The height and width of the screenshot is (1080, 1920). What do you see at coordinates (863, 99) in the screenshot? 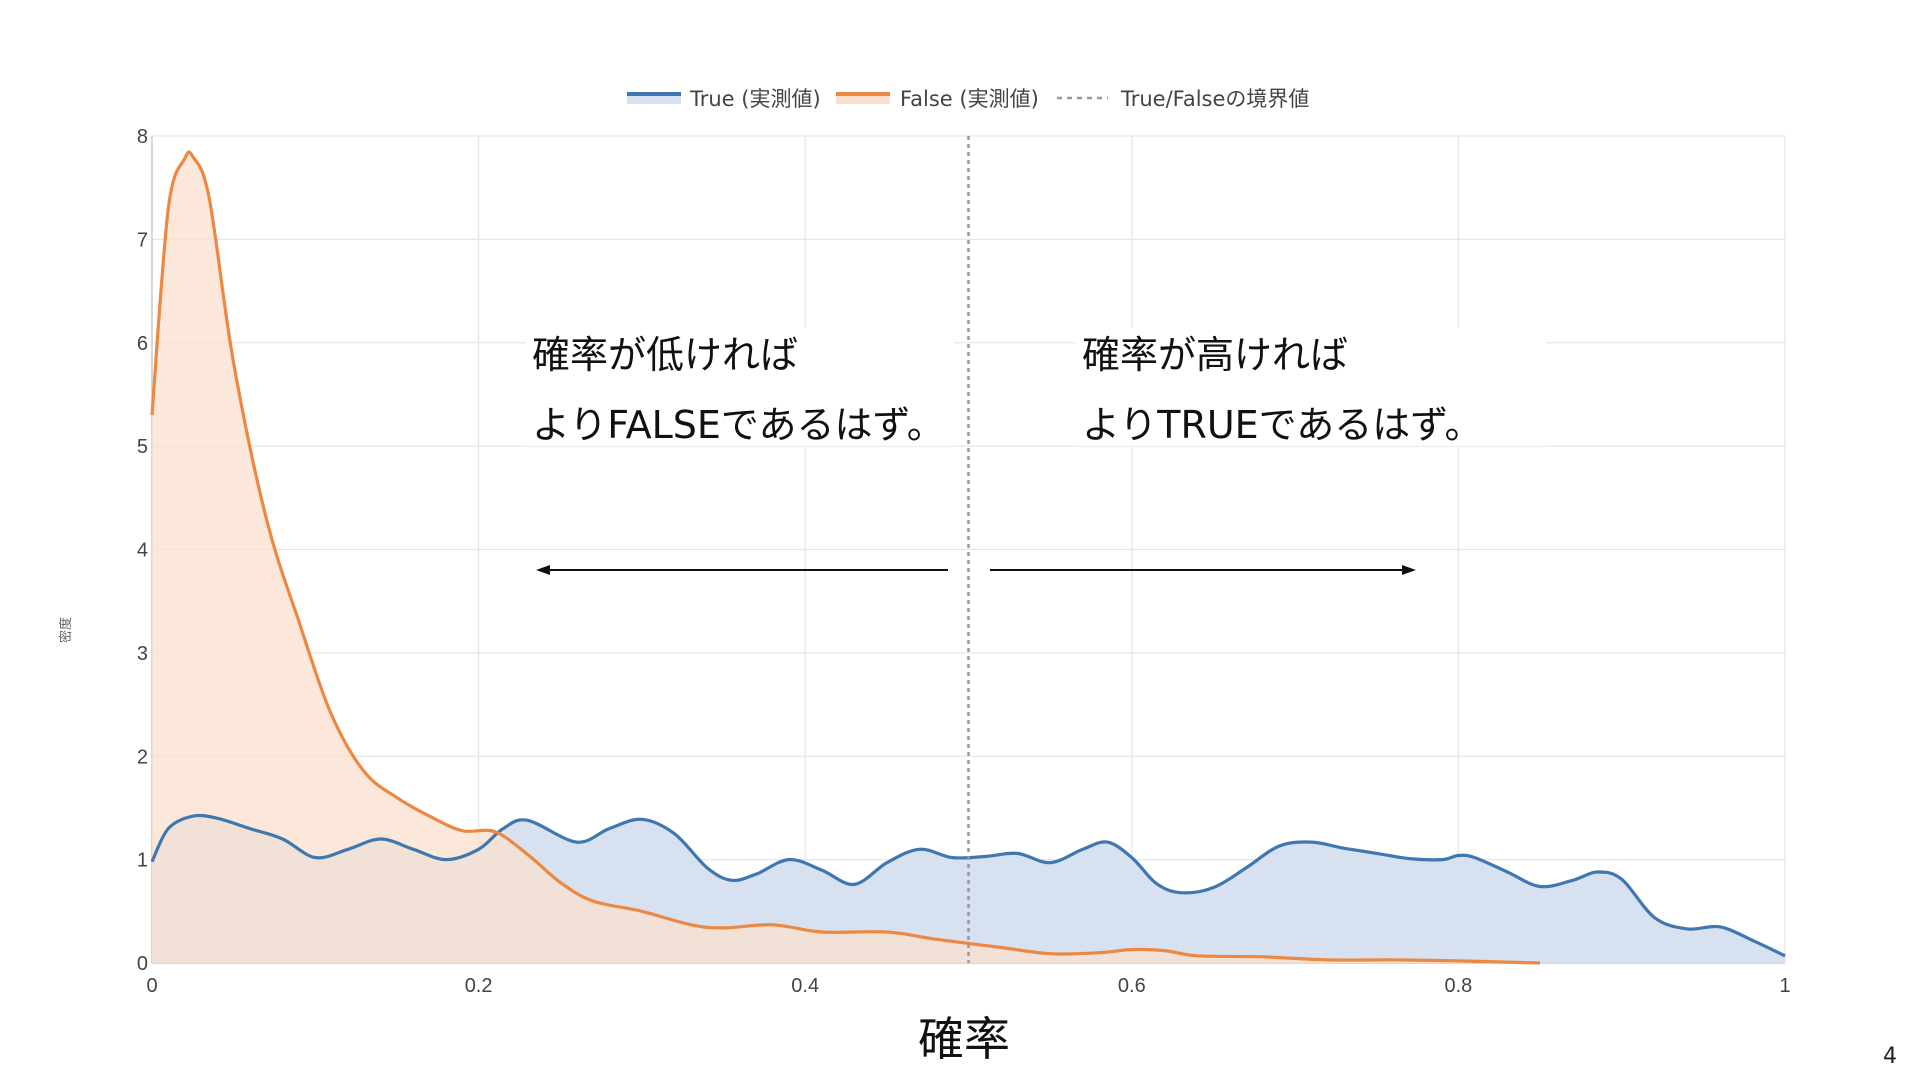
I see `legend-false-swatch-fill` at bounding box center [863, 99].